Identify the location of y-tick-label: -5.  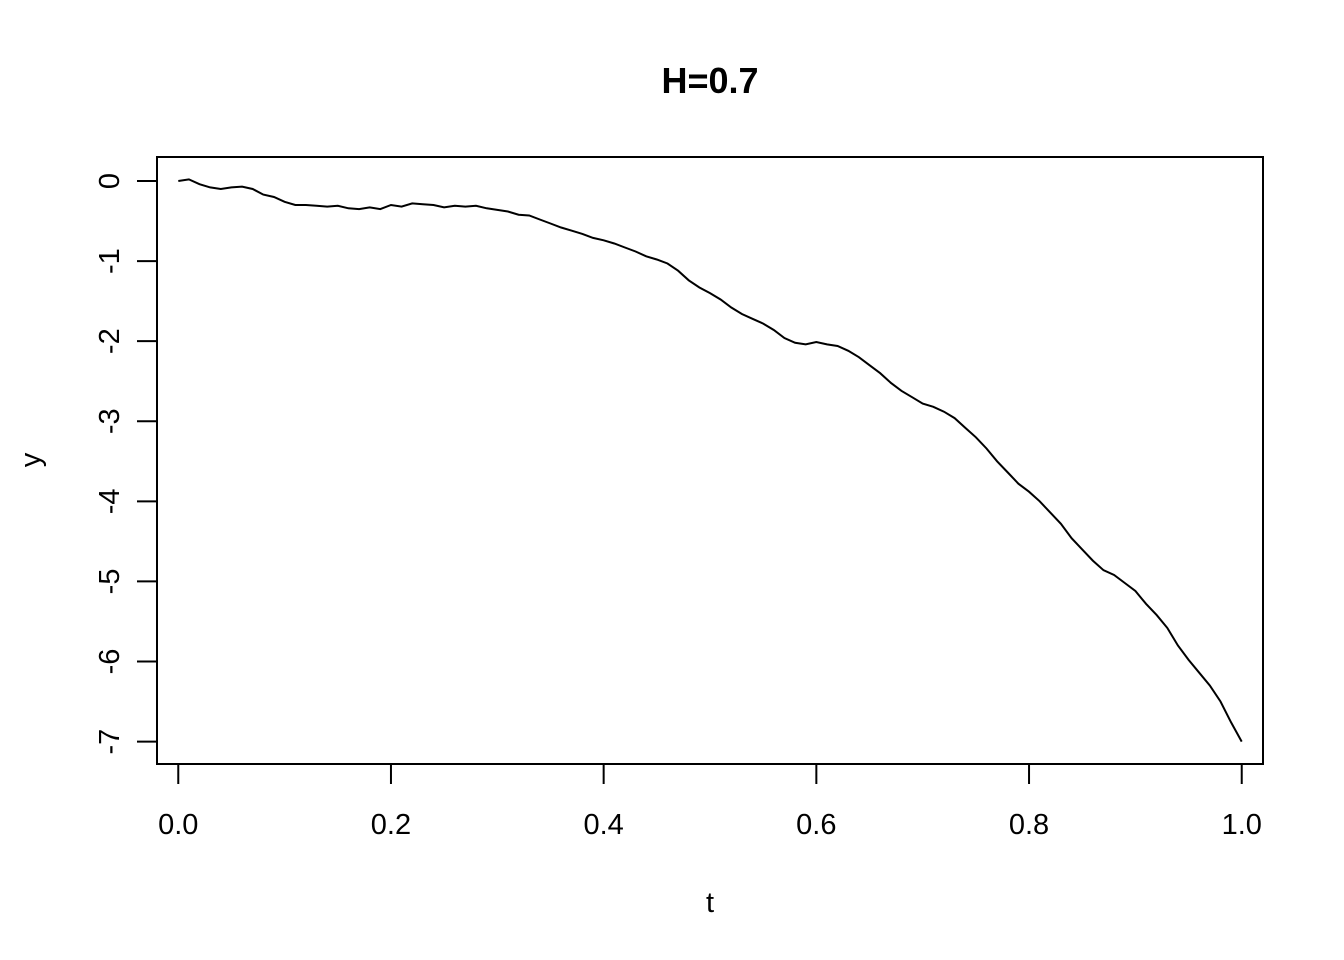
(110, 582).